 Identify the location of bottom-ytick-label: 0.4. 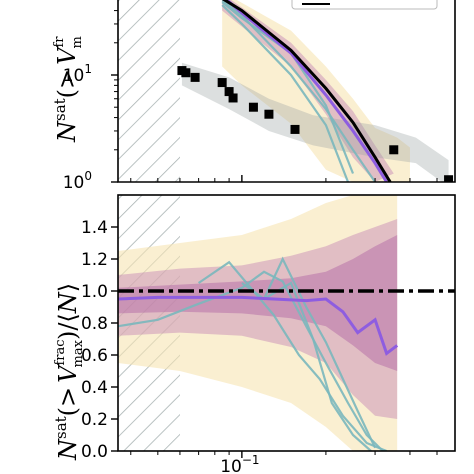
(94, 388).